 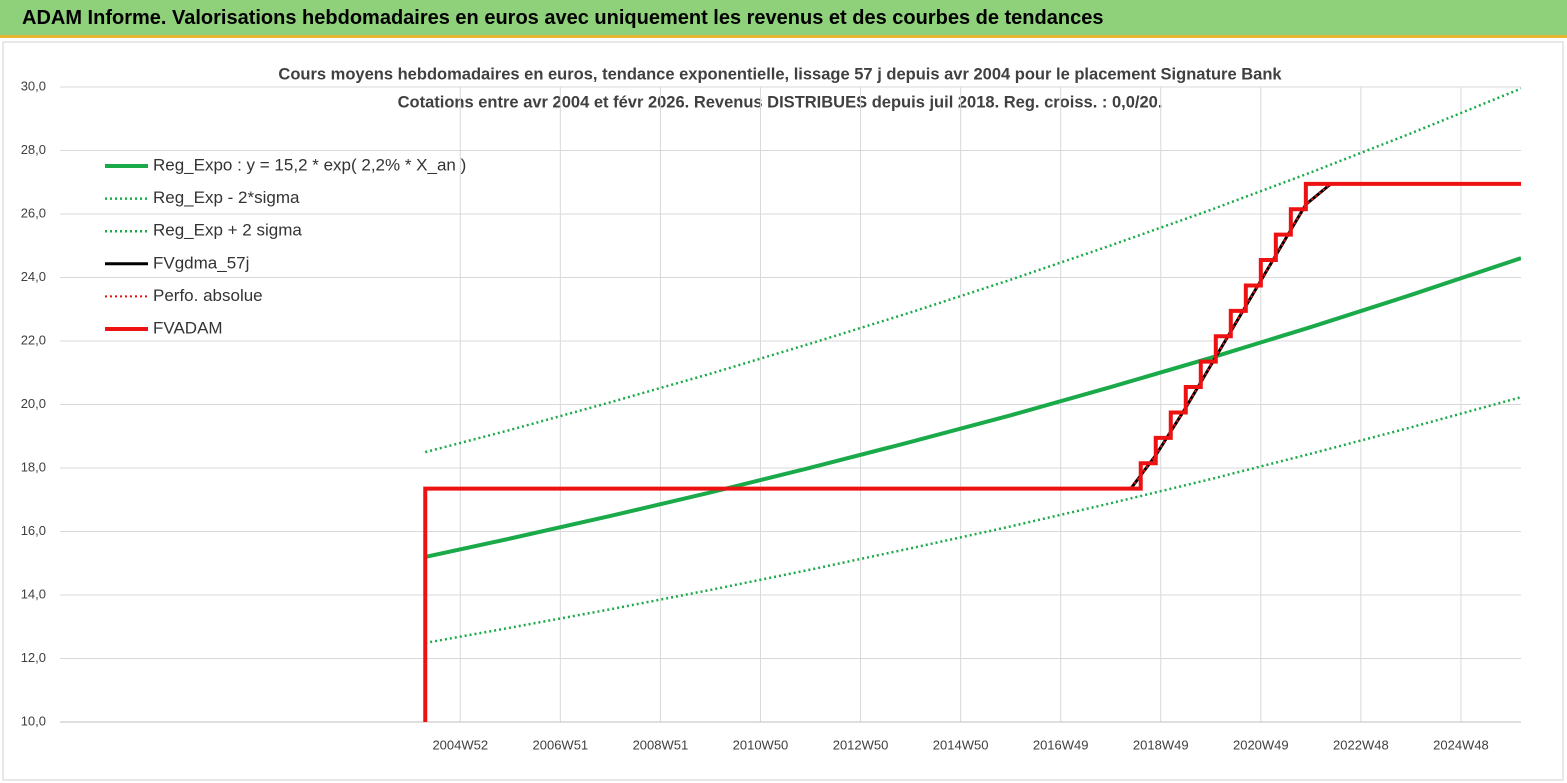 I want to click on x-tick-label: 2016W49, so click(x=1061, y=744).